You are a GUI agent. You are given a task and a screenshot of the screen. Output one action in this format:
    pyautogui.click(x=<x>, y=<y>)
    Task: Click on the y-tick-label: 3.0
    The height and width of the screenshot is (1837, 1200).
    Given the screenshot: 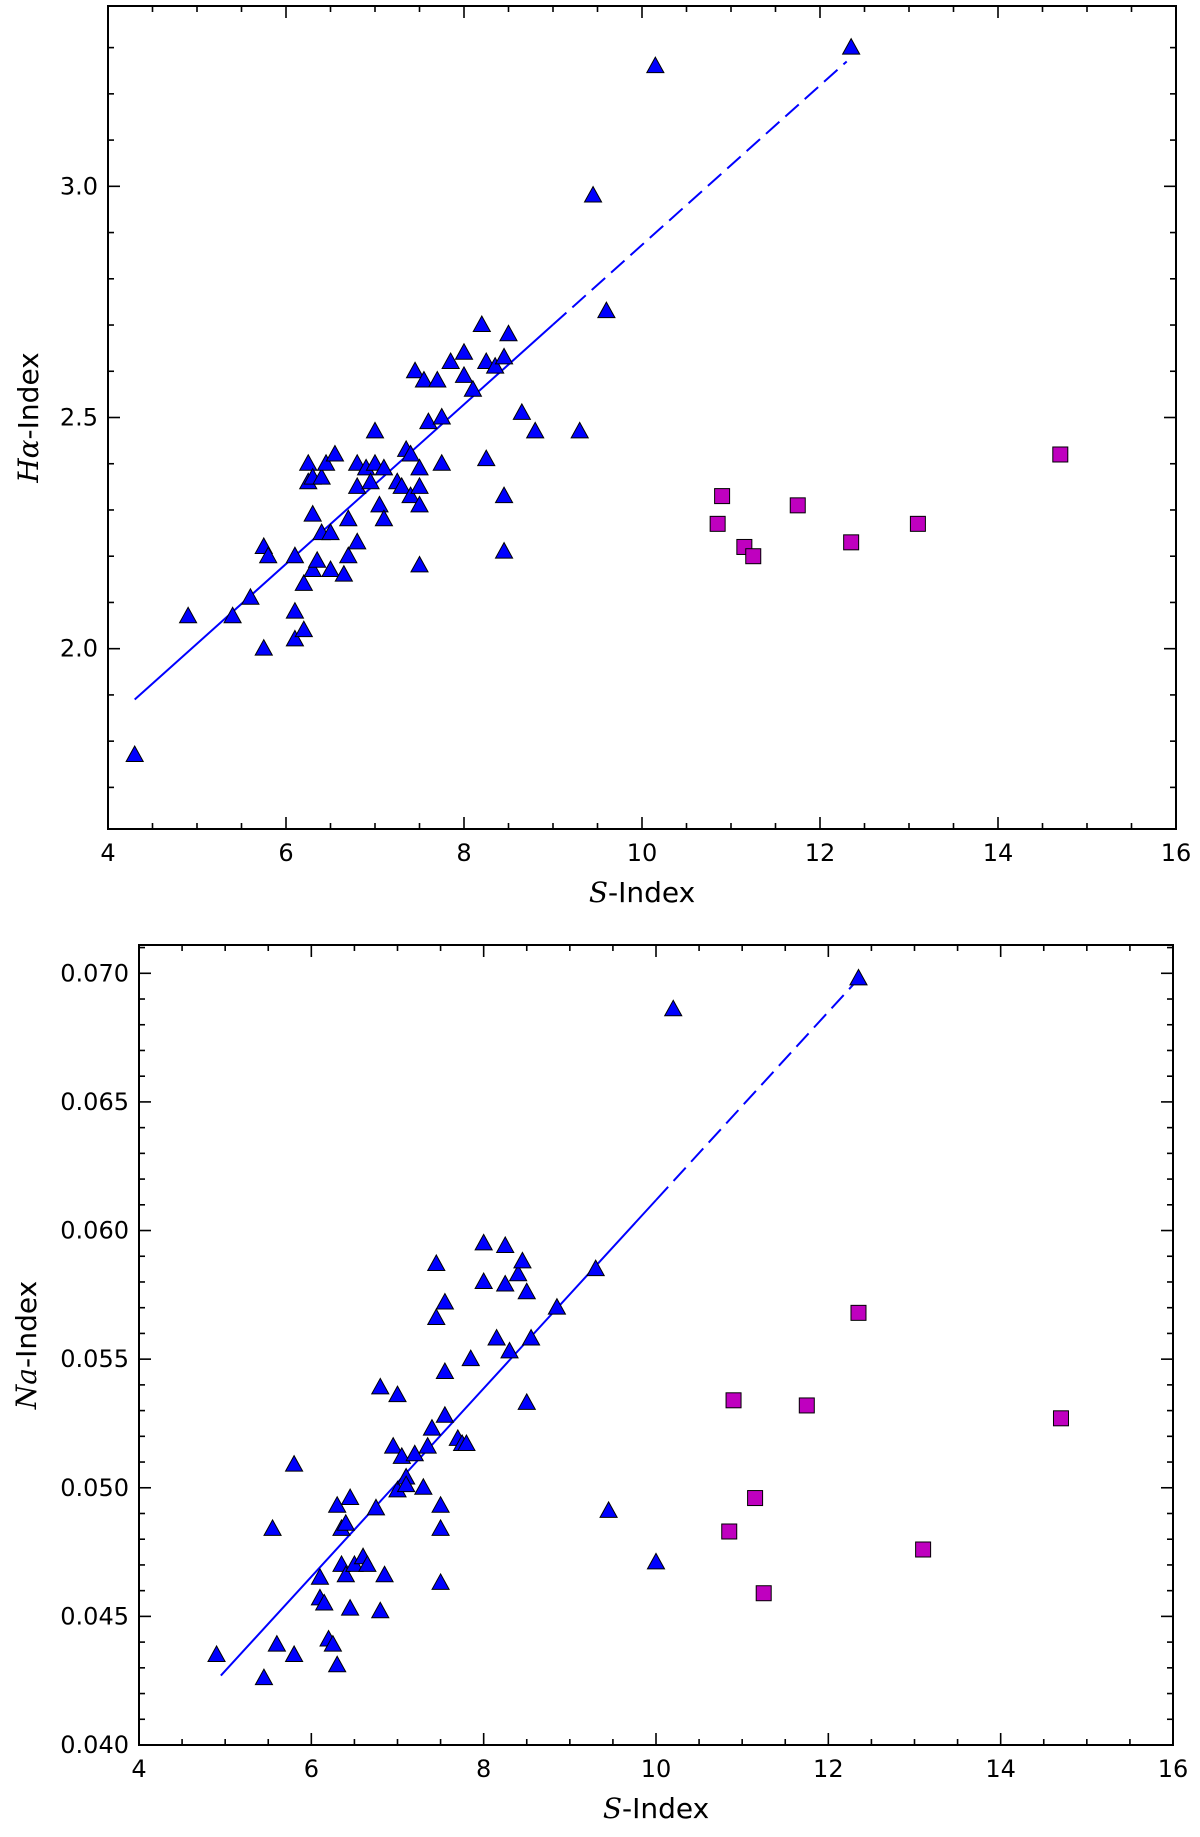 What is the action you would take?
    pyautogui.click(x=79, y=186)
    